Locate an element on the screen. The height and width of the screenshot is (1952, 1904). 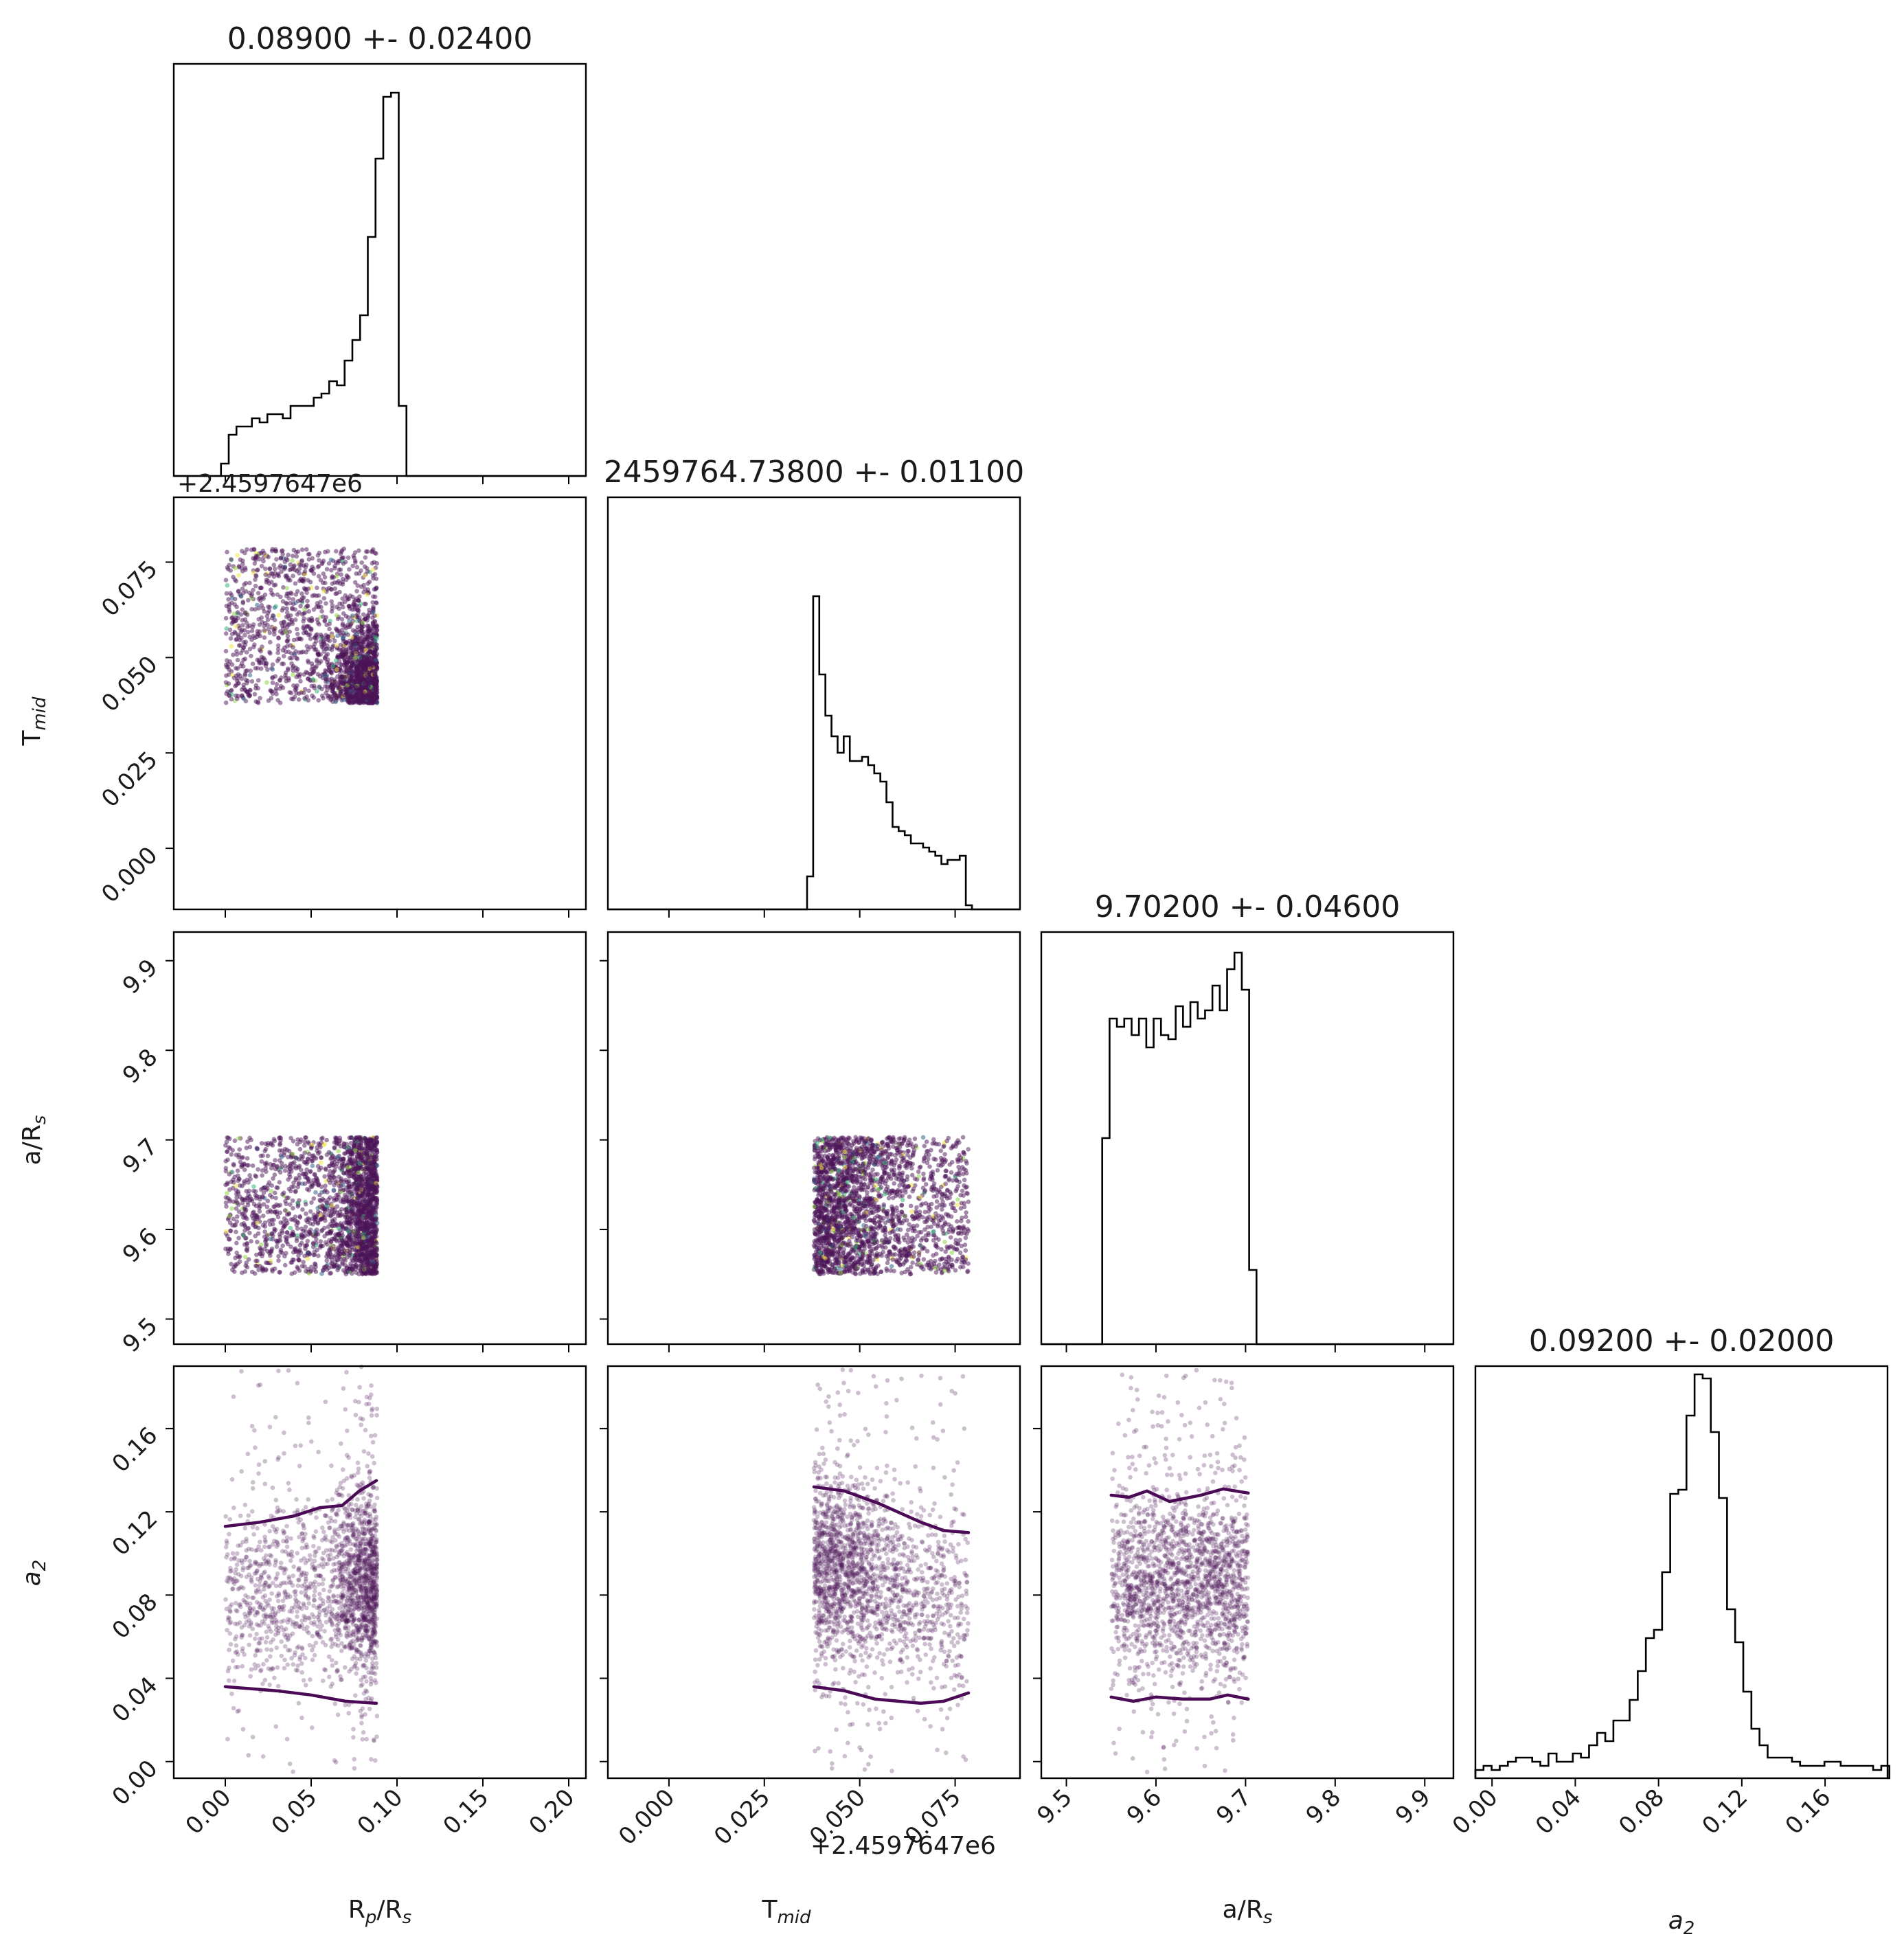
scatter-tmid-vs-rp is located at coordinates (301, 625).